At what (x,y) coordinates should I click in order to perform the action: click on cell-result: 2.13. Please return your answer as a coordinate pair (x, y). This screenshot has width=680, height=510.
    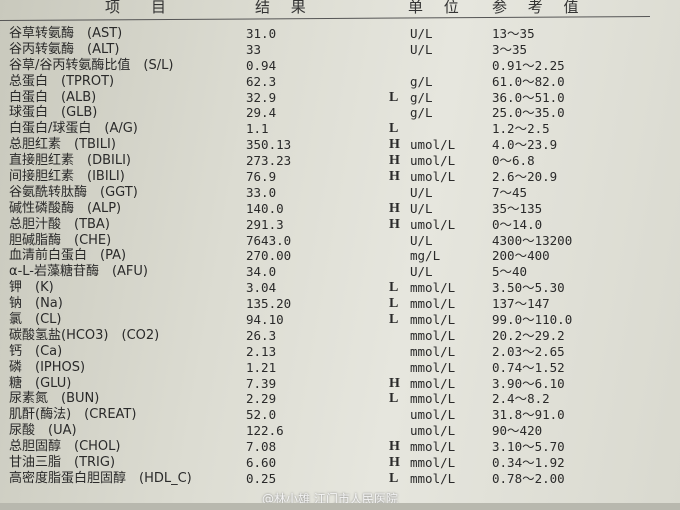
    Looking at the image, I should click on (261, 351).